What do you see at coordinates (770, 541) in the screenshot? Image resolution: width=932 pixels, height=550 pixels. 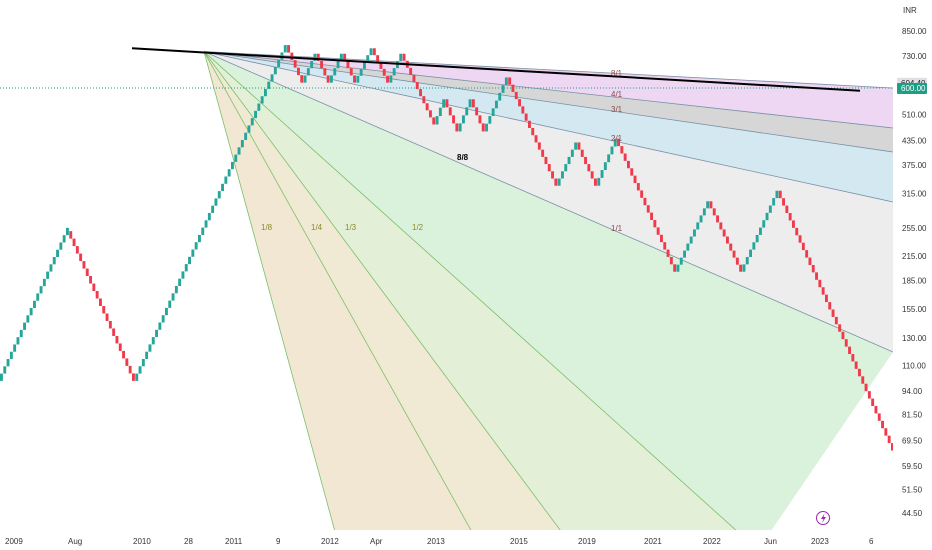 I see `x-tick-label: Jun` at bounding box center [770, 541].